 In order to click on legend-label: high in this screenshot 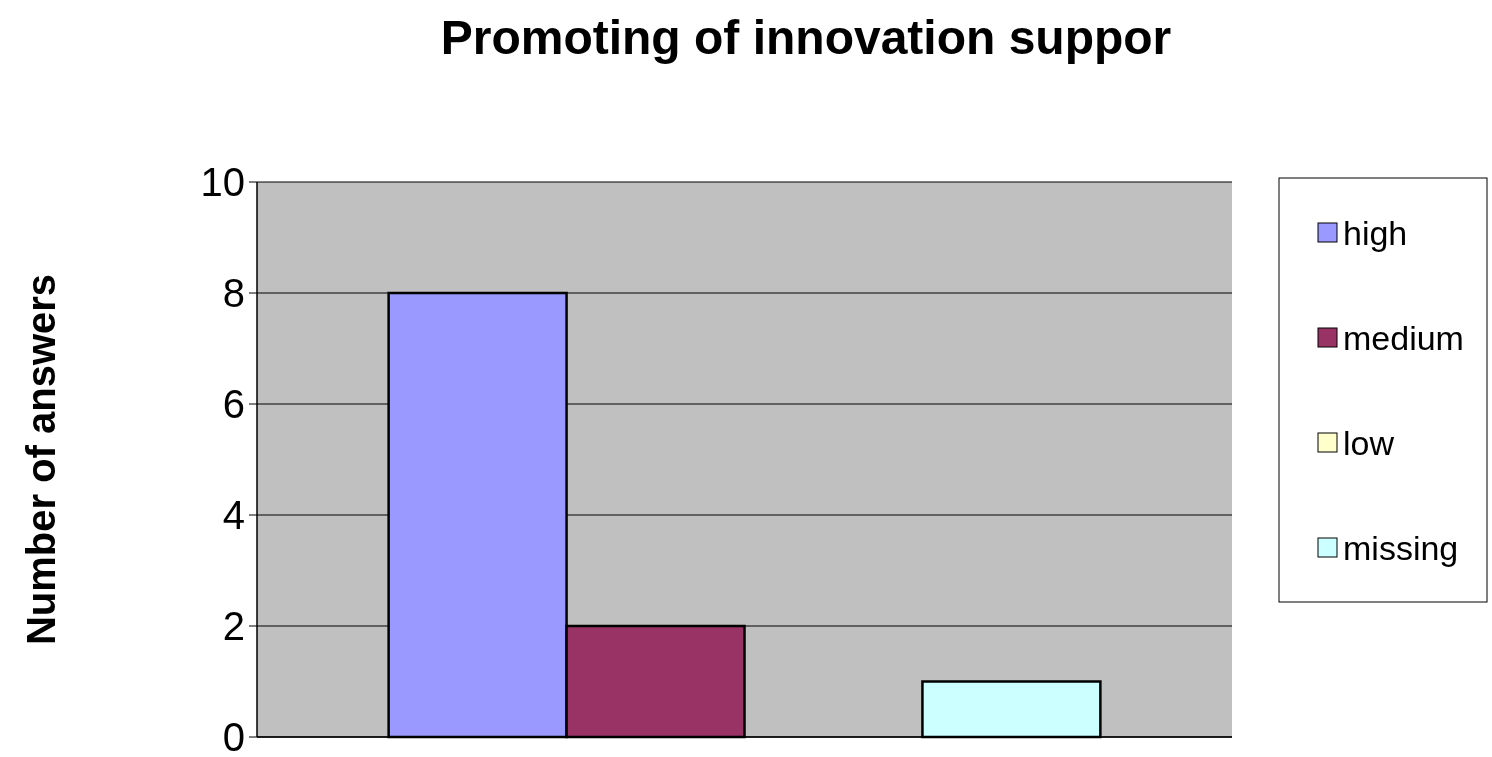, I will do `click(1375, 232)`.